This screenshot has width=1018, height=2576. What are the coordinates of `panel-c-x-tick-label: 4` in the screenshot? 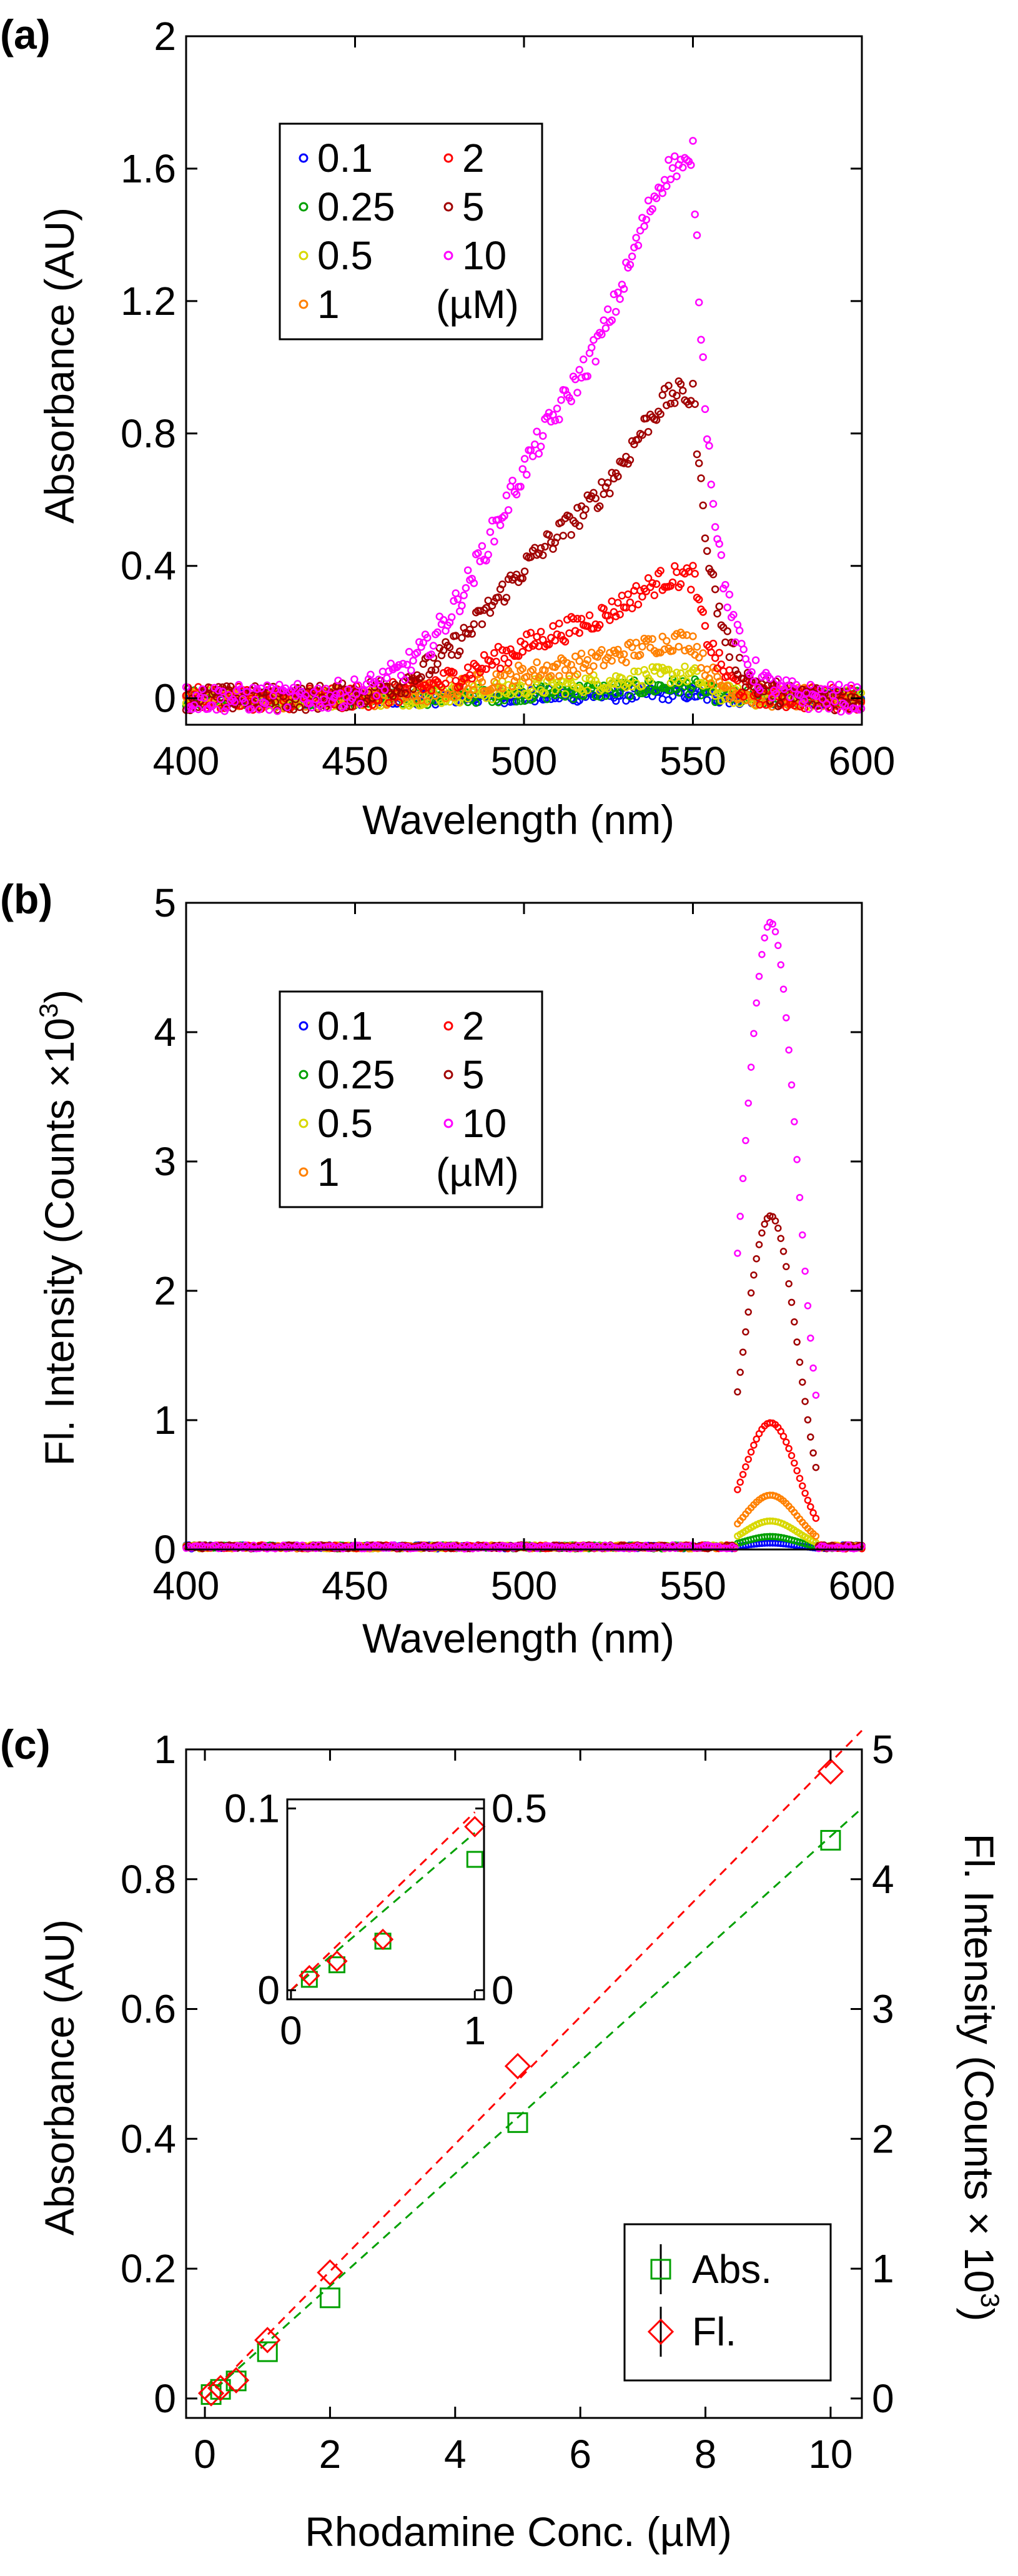 It's located at (455, 2454).